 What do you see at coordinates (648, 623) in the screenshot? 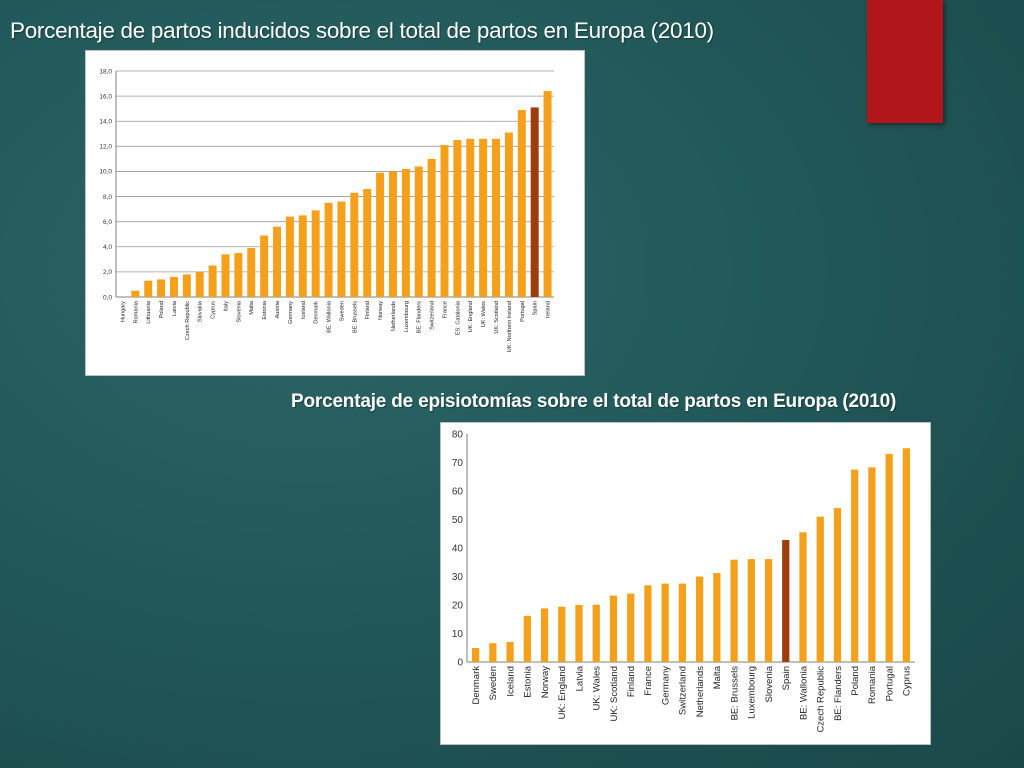
I see `chart-2-bar-france` at bounding box center [648, 623].